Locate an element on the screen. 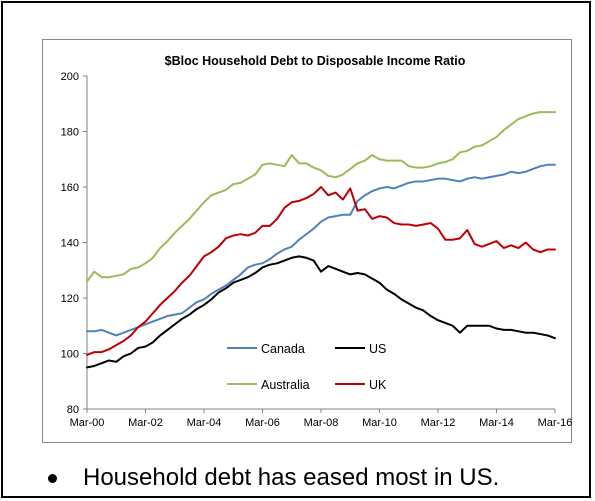 Image resolution: width=595 pixels, height=501 pixels. y-tick-label: 180 is located at coordinates (70, 133).